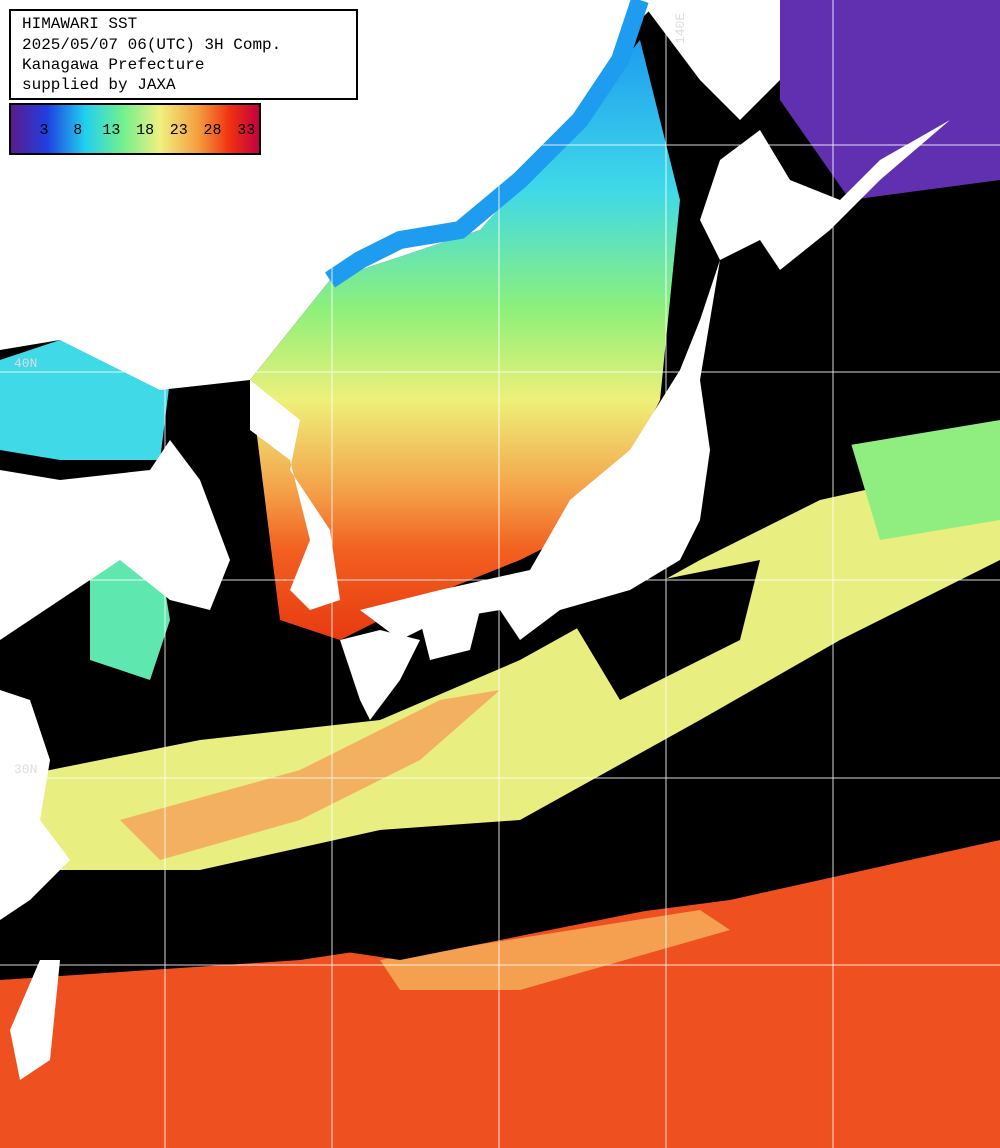  Describe the element at coordinates (246, 130) in the screenshot. I see `colorbar-label: 33` at that location.